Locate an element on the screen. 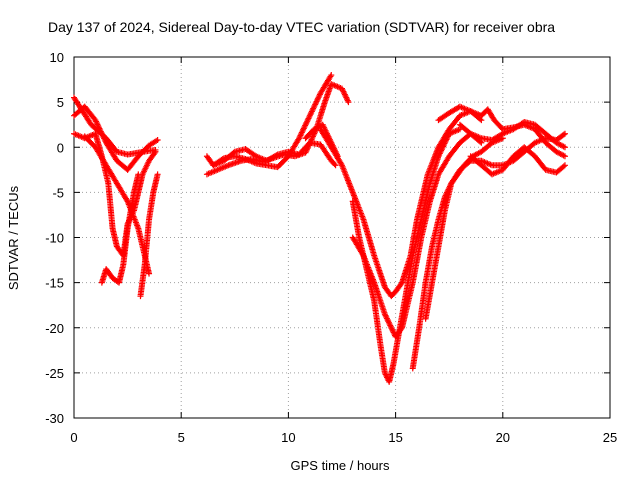  y-axis-label: SDTVAR / TECUs is located at coordinates (13, 237).